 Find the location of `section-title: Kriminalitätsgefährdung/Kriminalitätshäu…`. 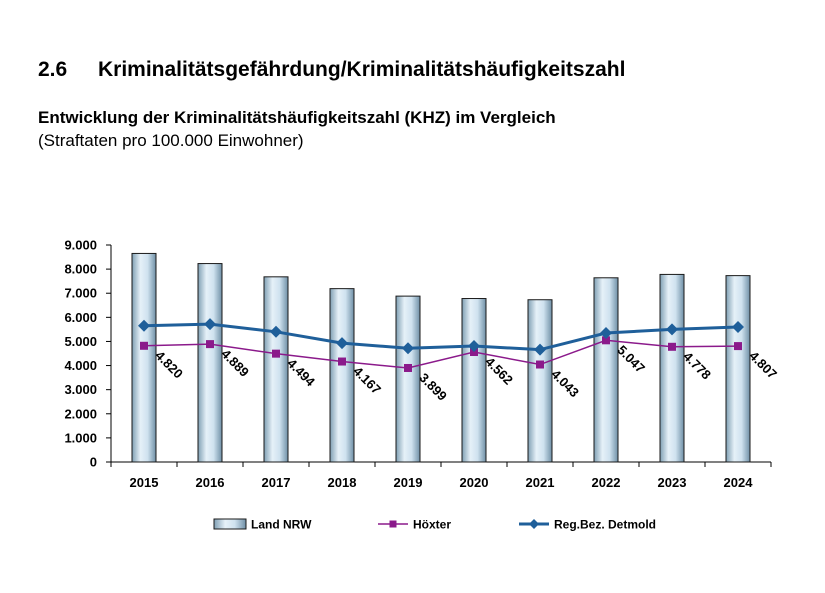

section-title: Kriminalitätsgefährdung/Kriminalitätshäu… is located at coordinates (362, 69).